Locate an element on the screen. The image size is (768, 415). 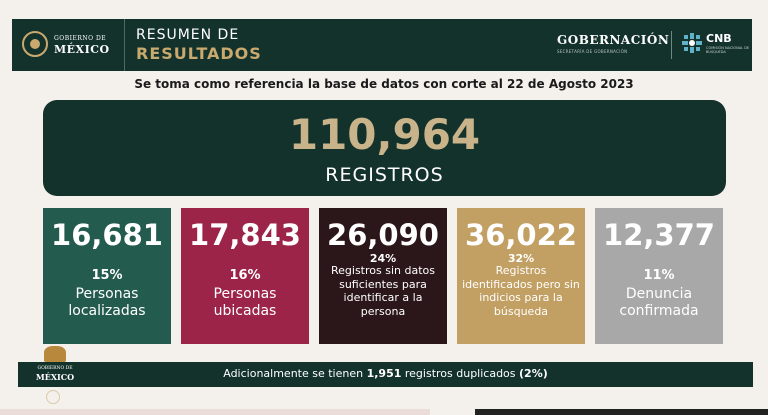
duplicates-text-middle: registros duplicados is located at coordinates (460, 373).